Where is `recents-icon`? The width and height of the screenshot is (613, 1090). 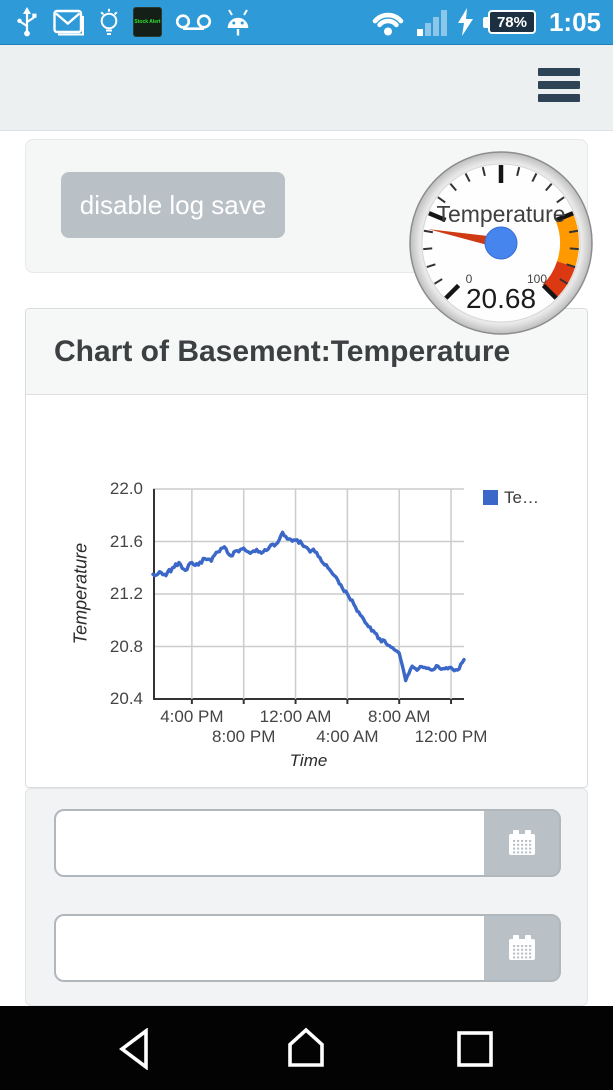 recents-icon is located at coordinates (475, 1049).